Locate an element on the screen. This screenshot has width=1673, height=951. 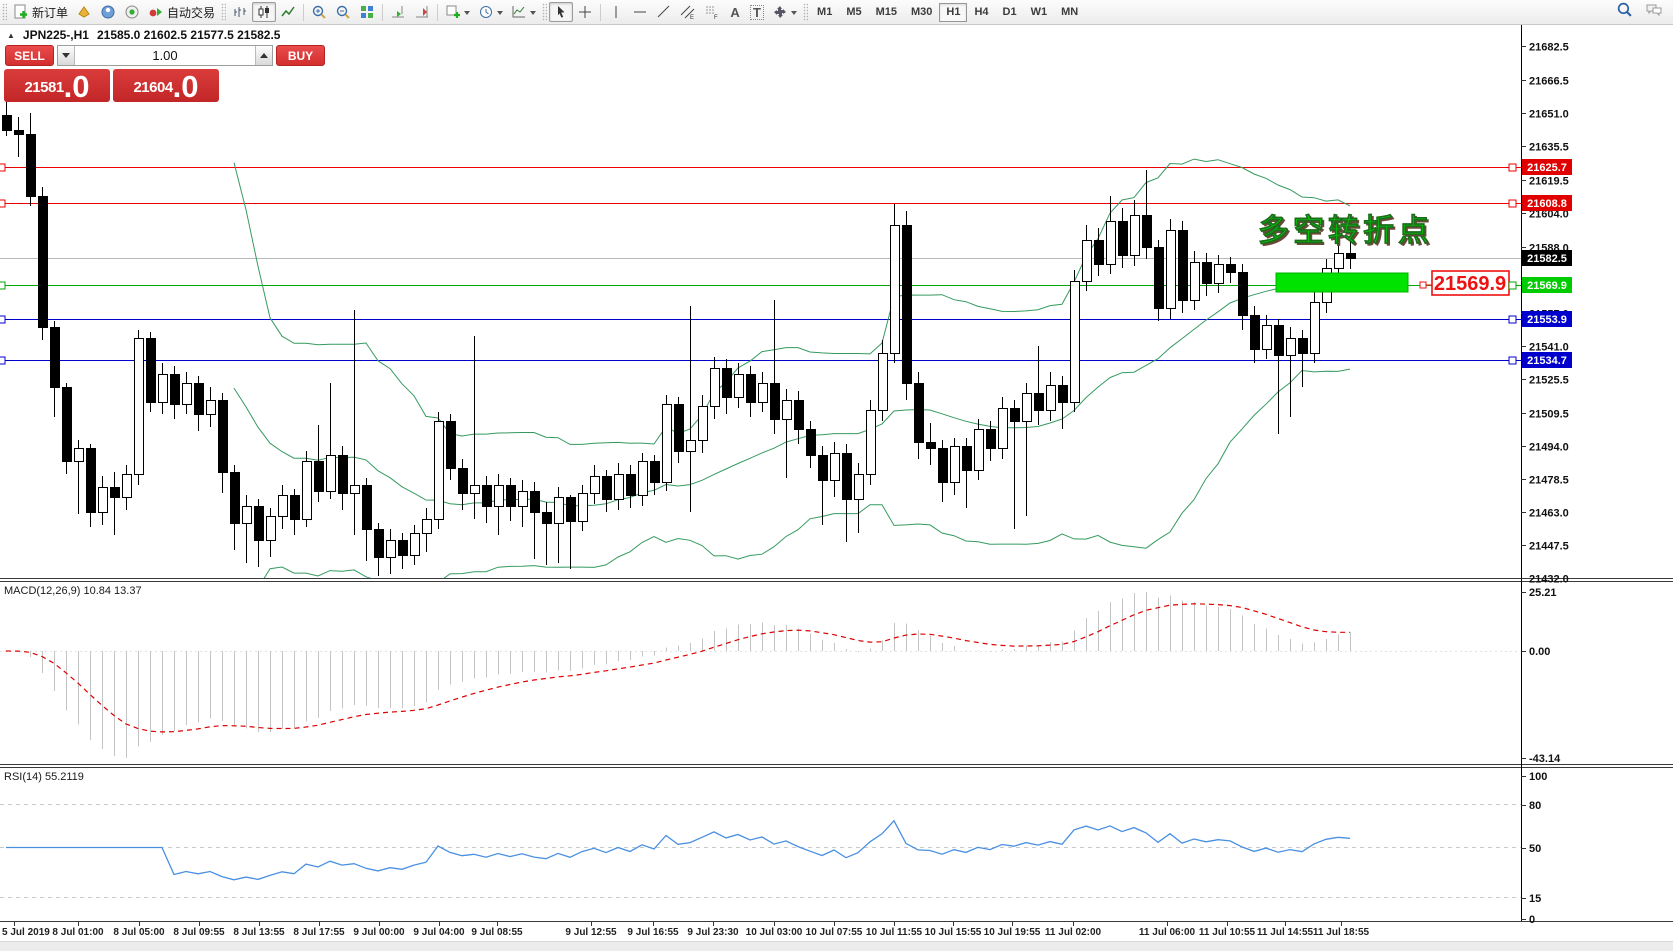
arrows-icon is located at coordinates (780, 12).